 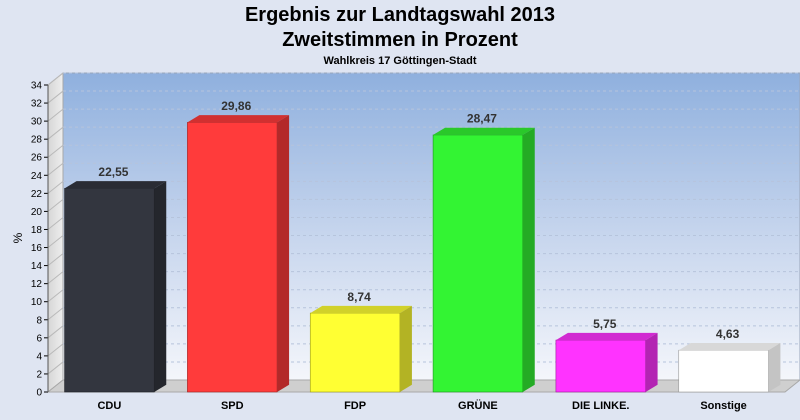 I want to click on y-tick-label: 26, so click(x=37, y=158).